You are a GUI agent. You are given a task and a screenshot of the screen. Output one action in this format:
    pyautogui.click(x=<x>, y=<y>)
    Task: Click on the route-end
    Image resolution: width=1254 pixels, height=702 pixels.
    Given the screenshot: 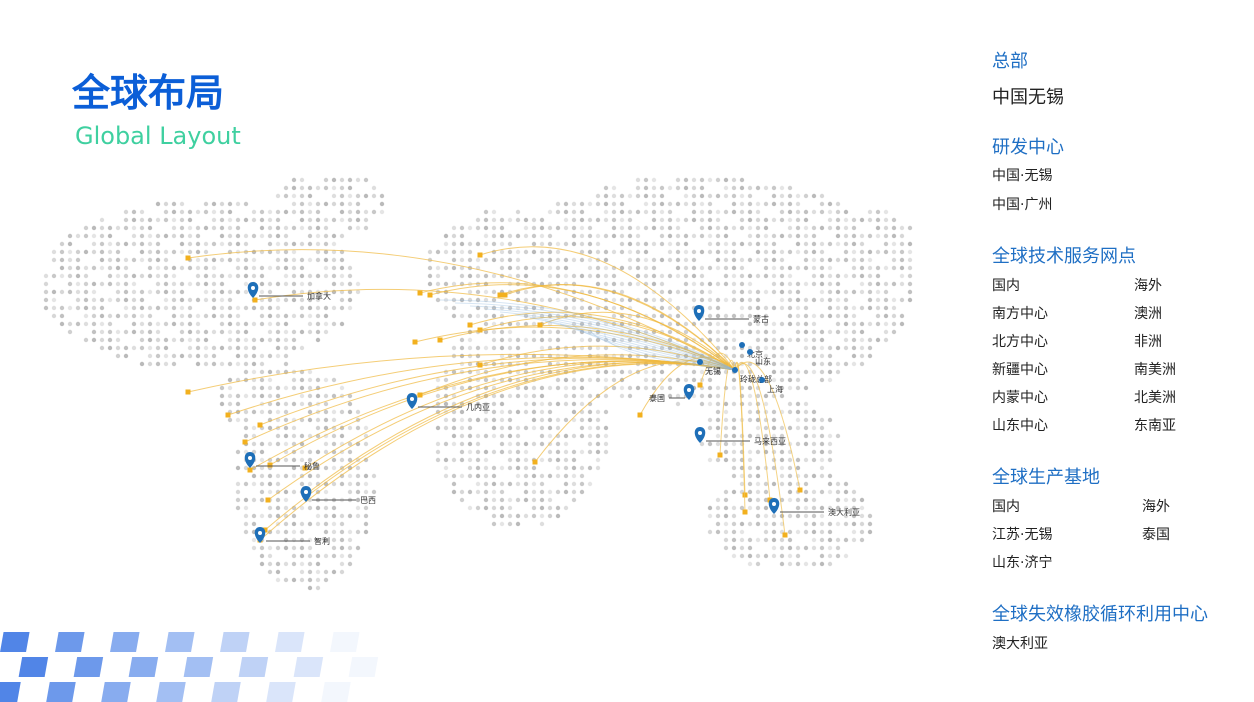 What is the action you would take?
    pyautogui.click(x=720, y=455)
    